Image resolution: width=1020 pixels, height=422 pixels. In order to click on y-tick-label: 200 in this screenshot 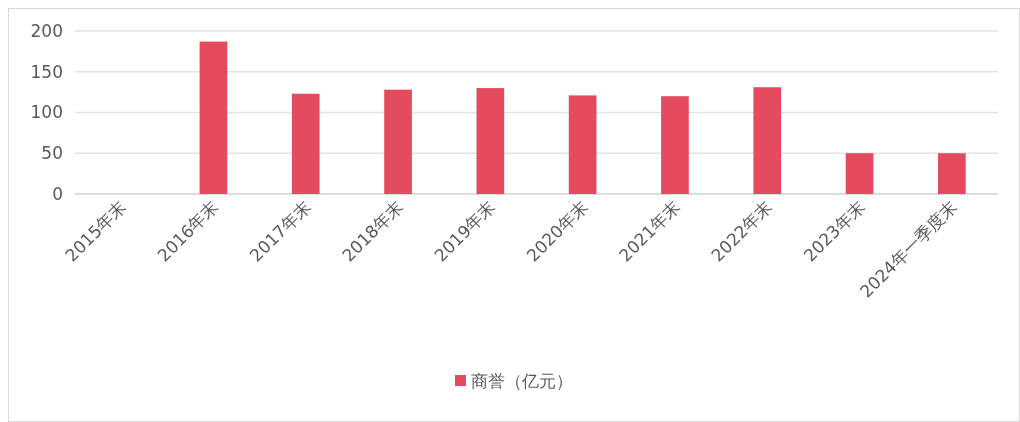, I will do `click(46, 30)`.